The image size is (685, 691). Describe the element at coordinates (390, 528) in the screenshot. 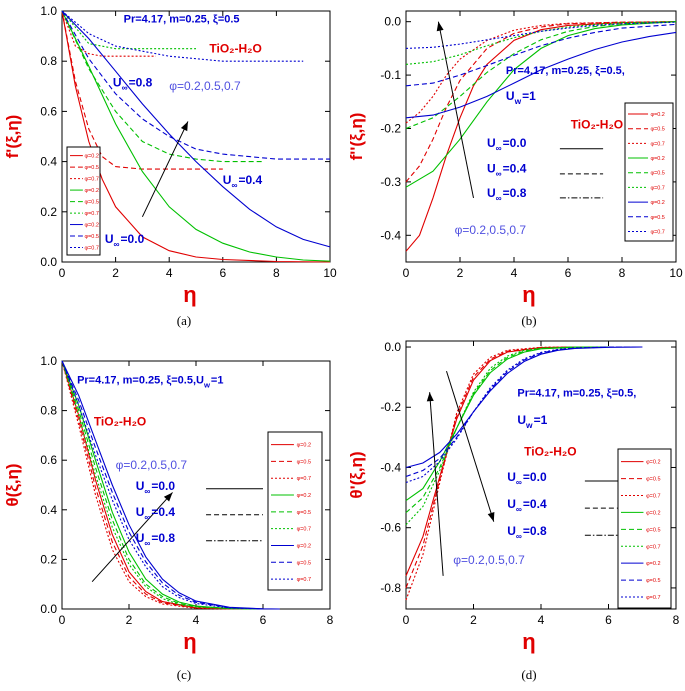

I see `y-tick-label: -0.6` at that location.